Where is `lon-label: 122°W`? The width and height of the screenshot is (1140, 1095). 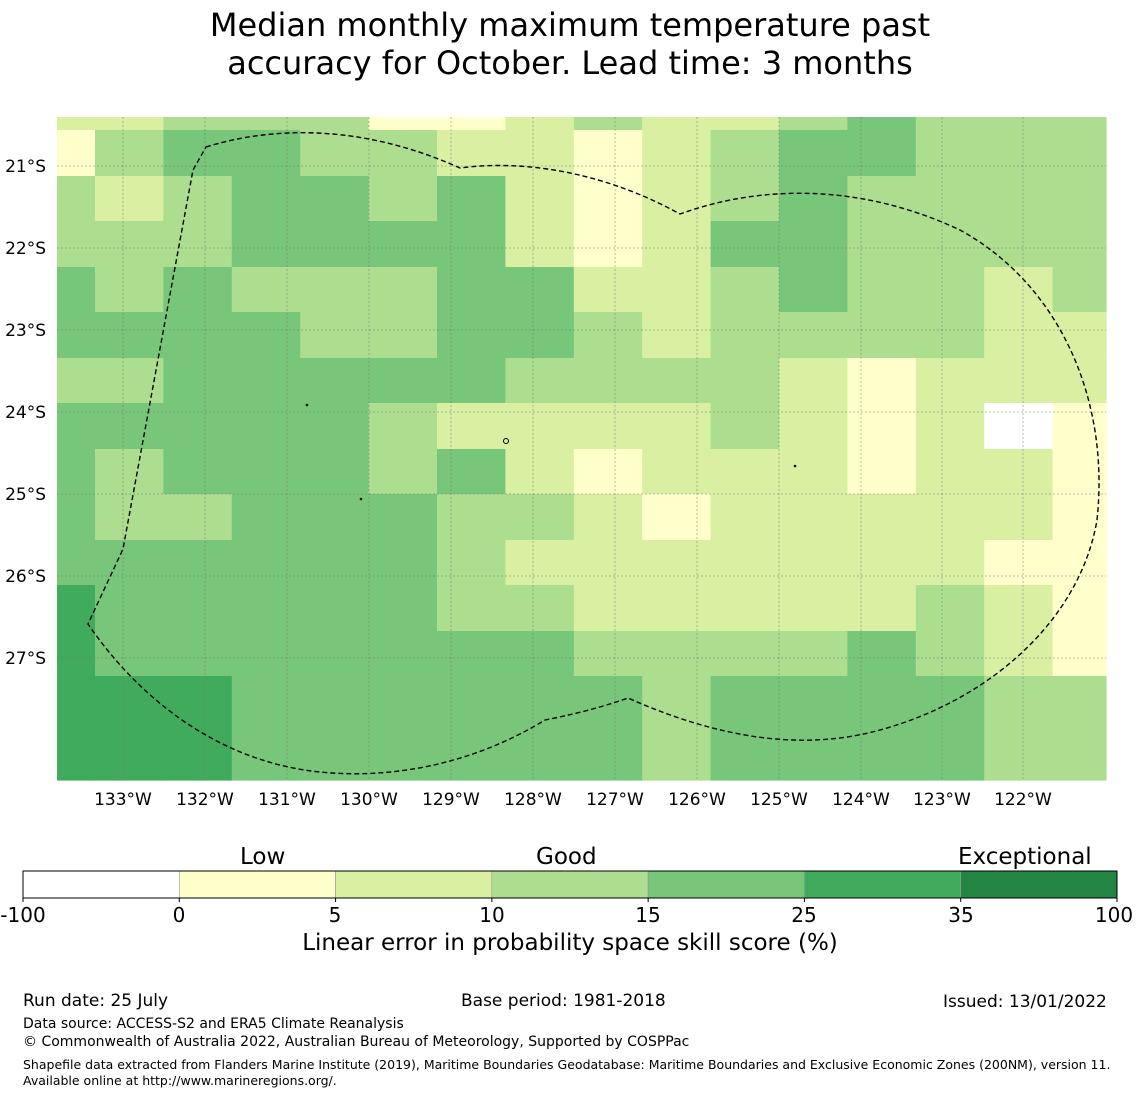 lon-label: 122°W is located at coordinates (1023, 800).